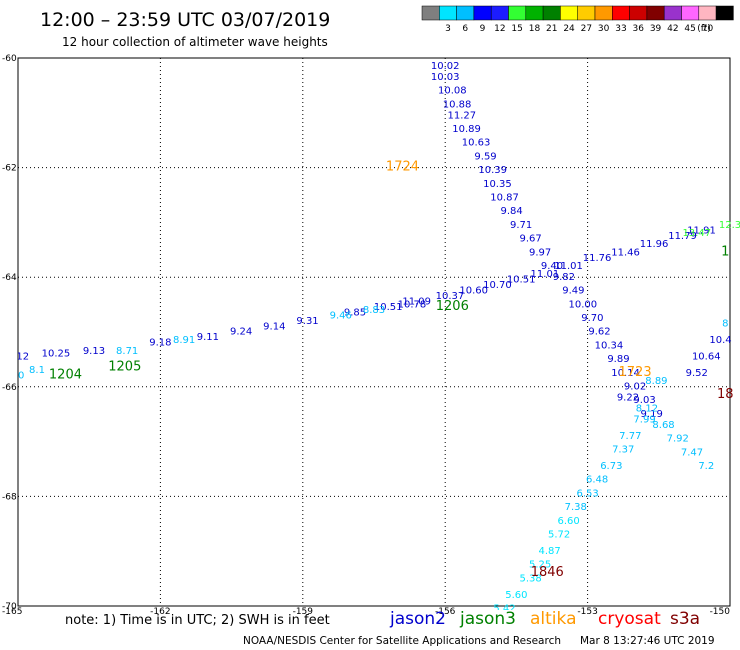 Image resolution: width=740 pixels, height=650 pixels. I want to click on data-point-label: 10.00, so click(583, 304).